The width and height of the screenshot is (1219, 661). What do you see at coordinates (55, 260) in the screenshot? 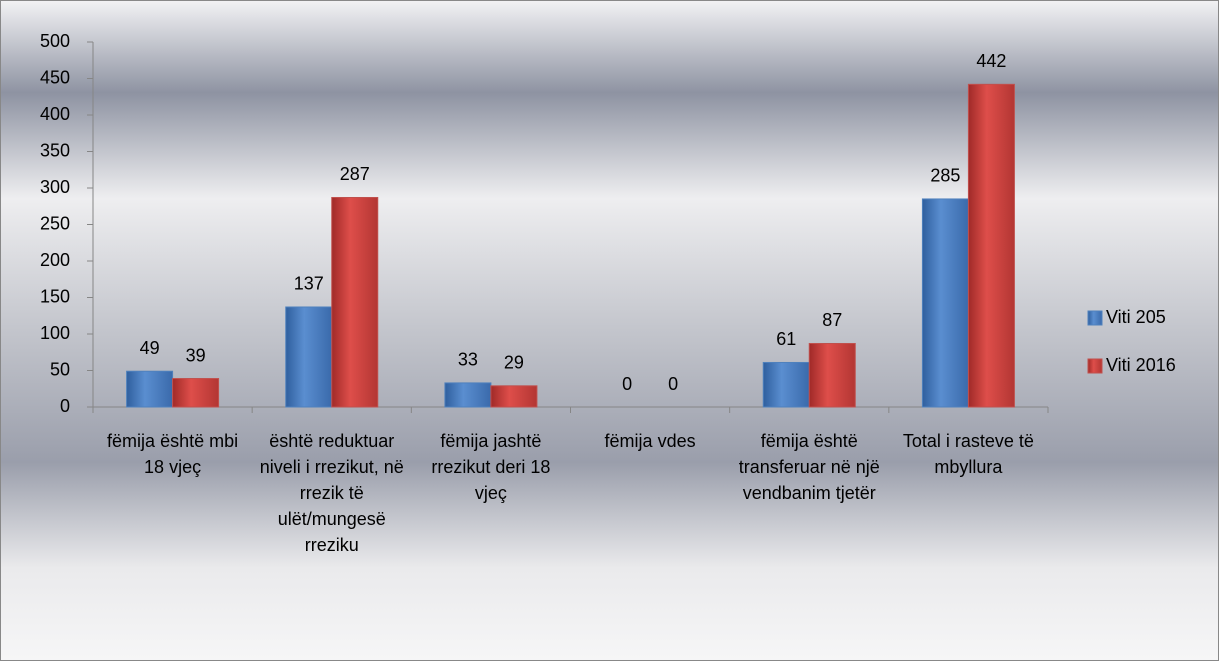
I see `y-tick-label: 200` at bounding box center [55, 260].